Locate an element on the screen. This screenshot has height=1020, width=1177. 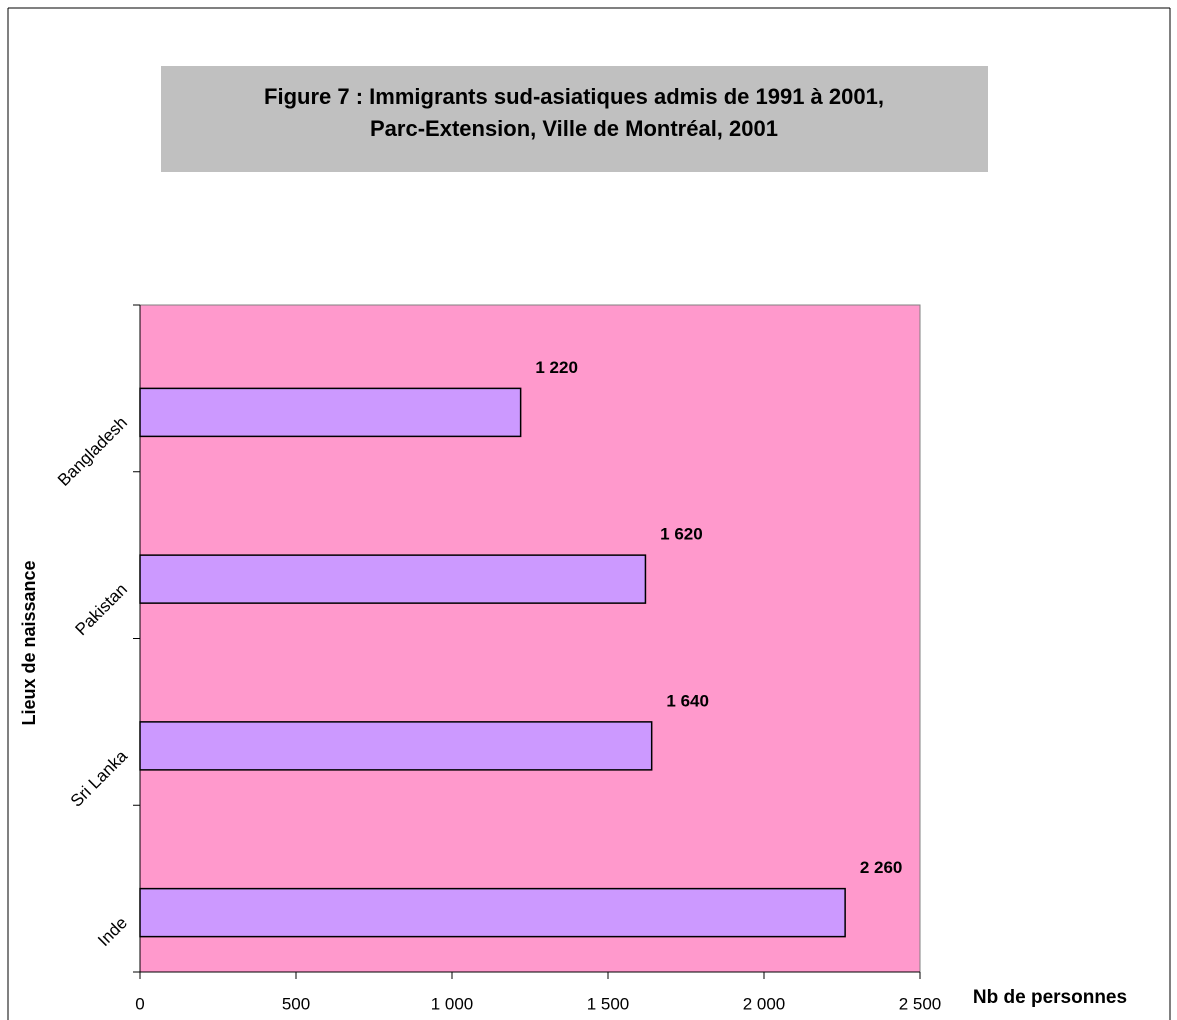
data-label: 1 220 is located at coordinates (556, 367).